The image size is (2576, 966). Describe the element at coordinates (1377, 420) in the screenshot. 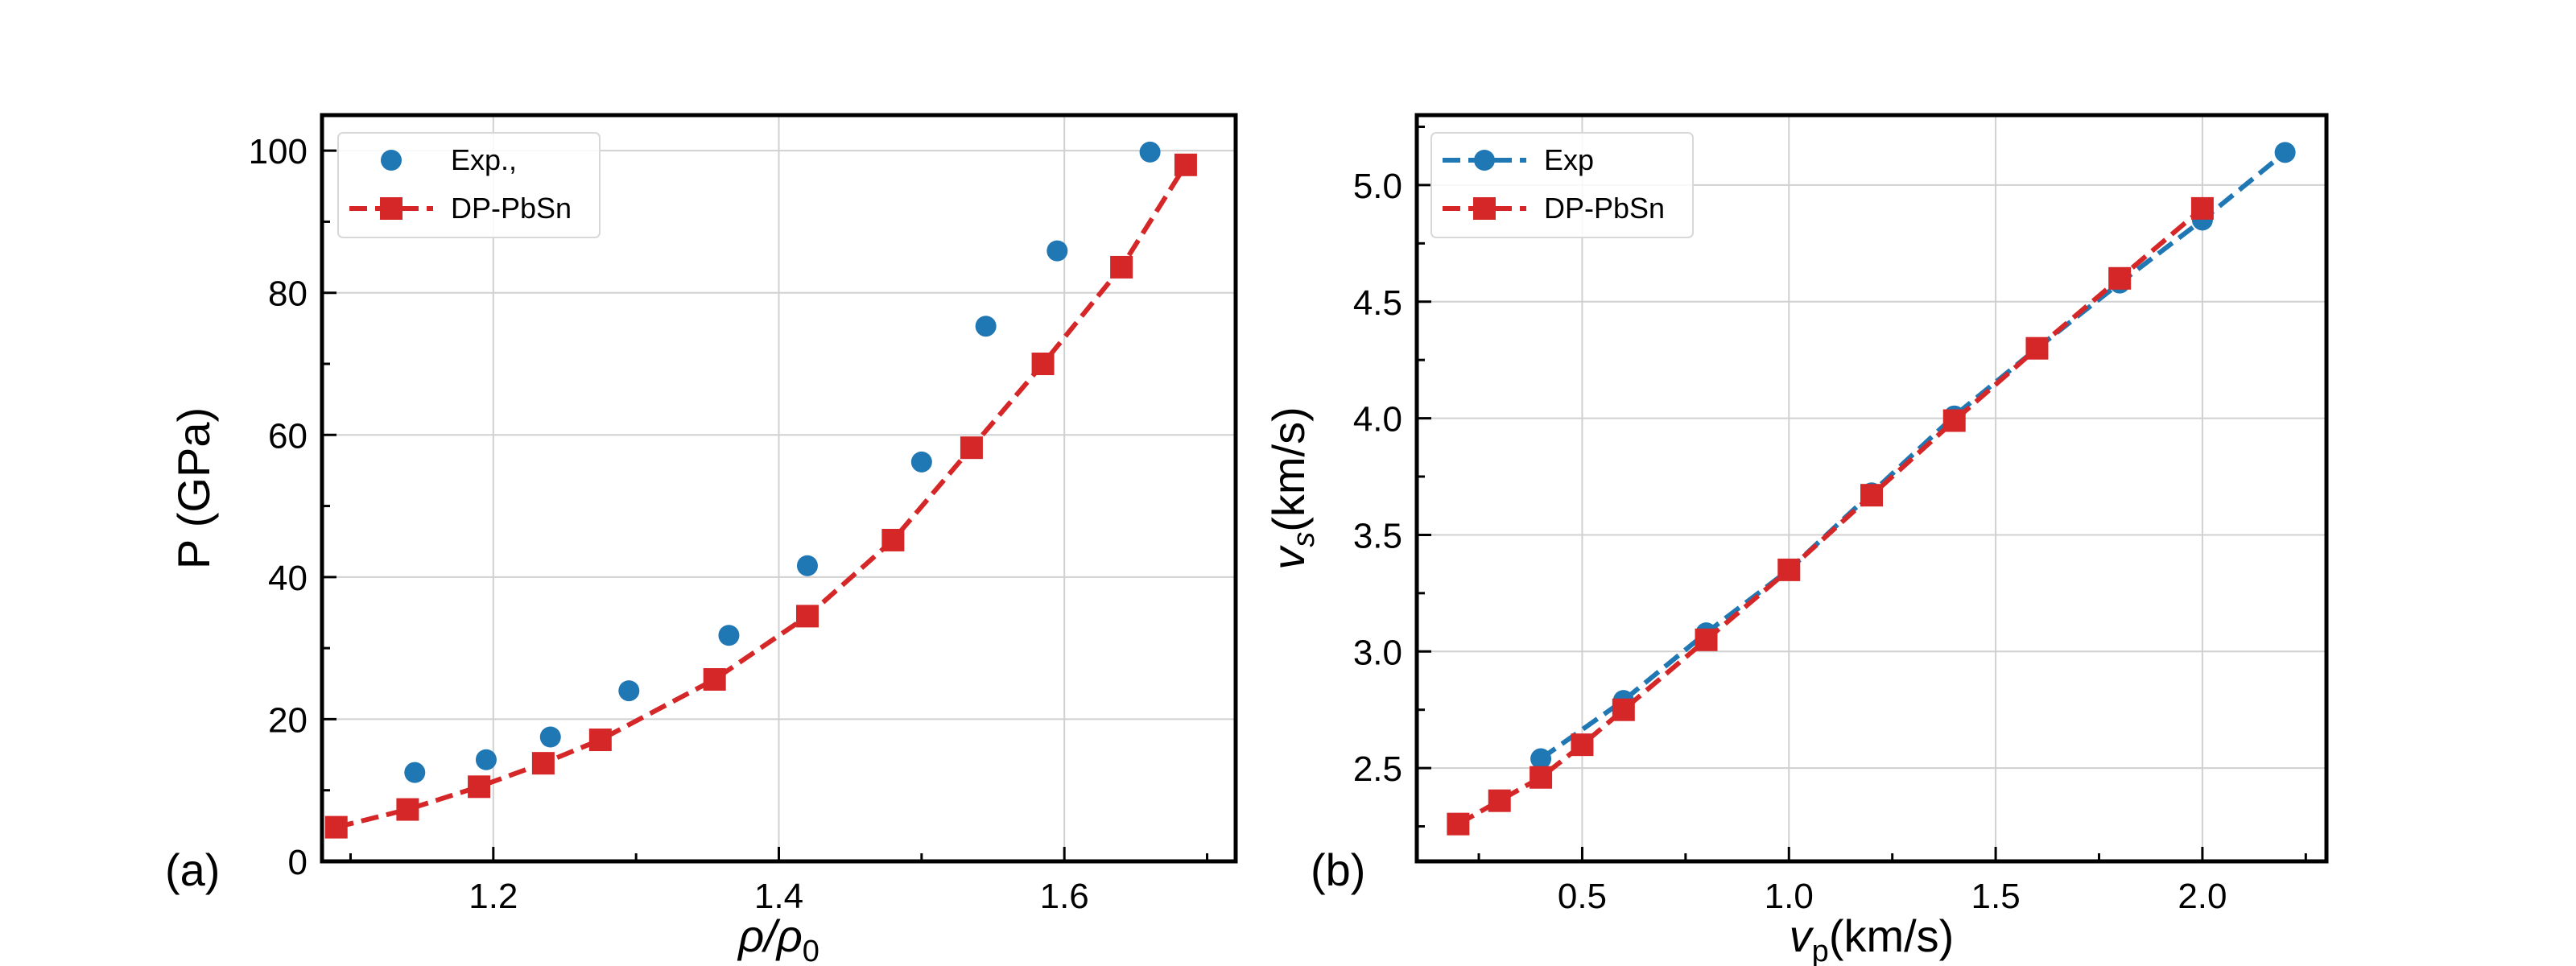

I see `y-tick-label: 4.0` at that location.